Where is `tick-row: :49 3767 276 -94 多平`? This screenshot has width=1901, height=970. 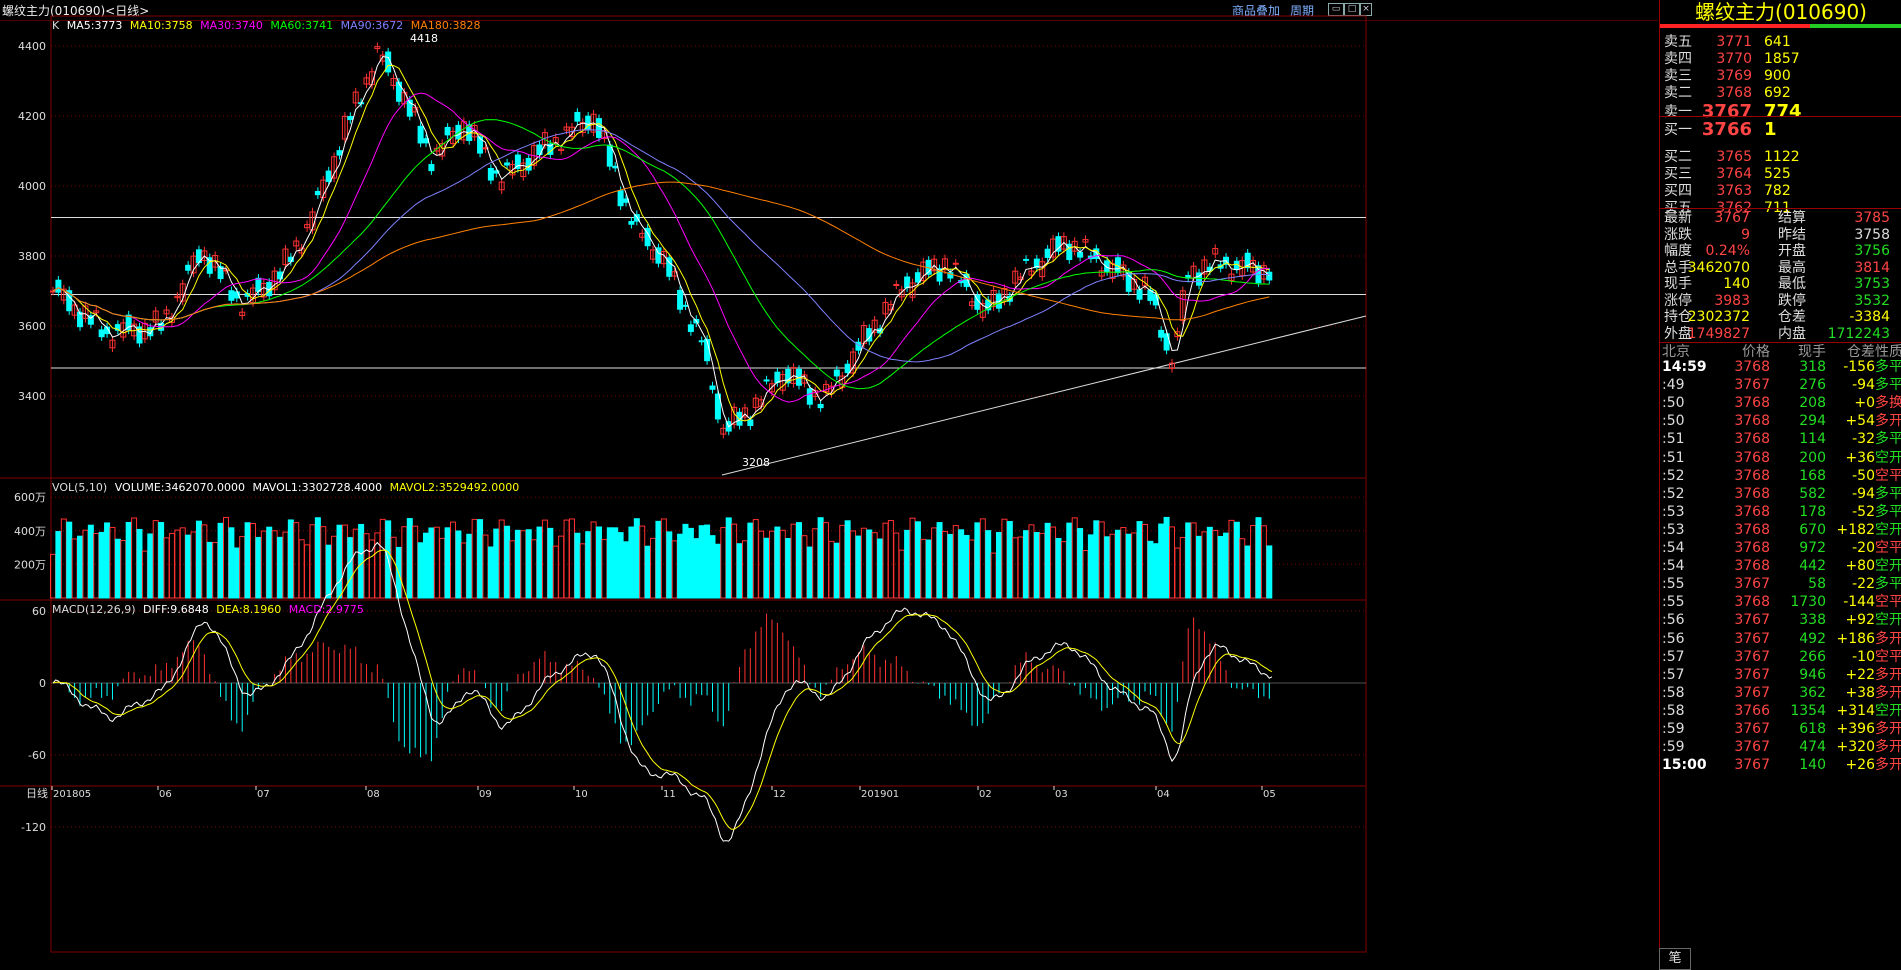
tick-row: :49 3767 276 -94 多平 is located at coordinates (1780, 385).